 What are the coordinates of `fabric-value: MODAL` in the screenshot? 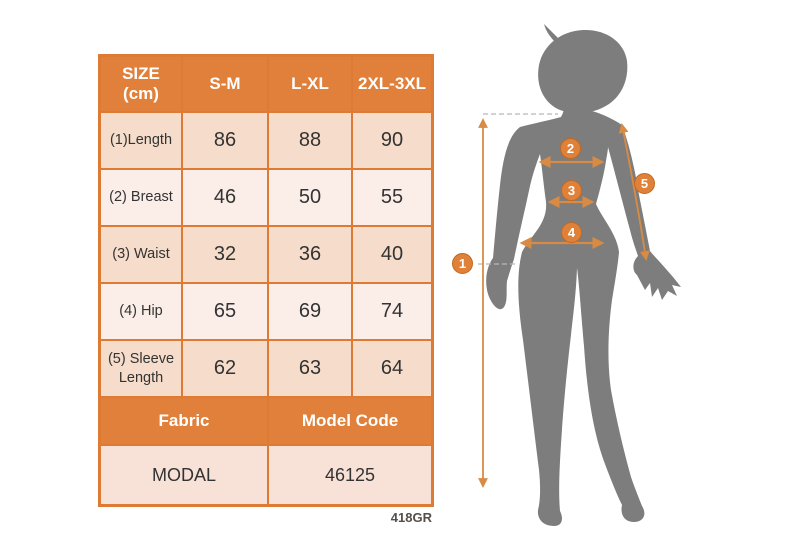 It's located at (184, 475).